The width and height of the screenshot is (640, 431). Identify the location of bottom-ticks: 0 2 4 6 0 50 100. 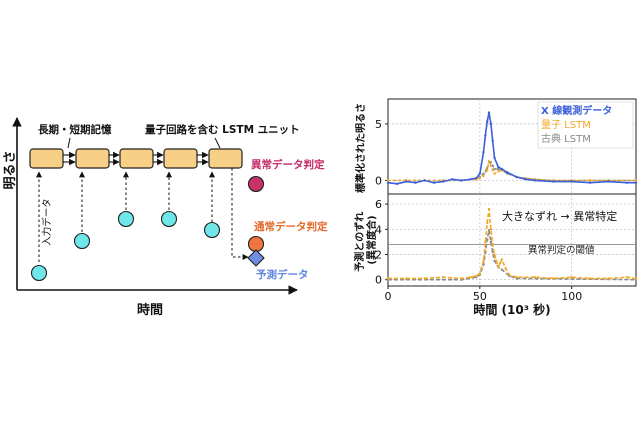
(478, 250).